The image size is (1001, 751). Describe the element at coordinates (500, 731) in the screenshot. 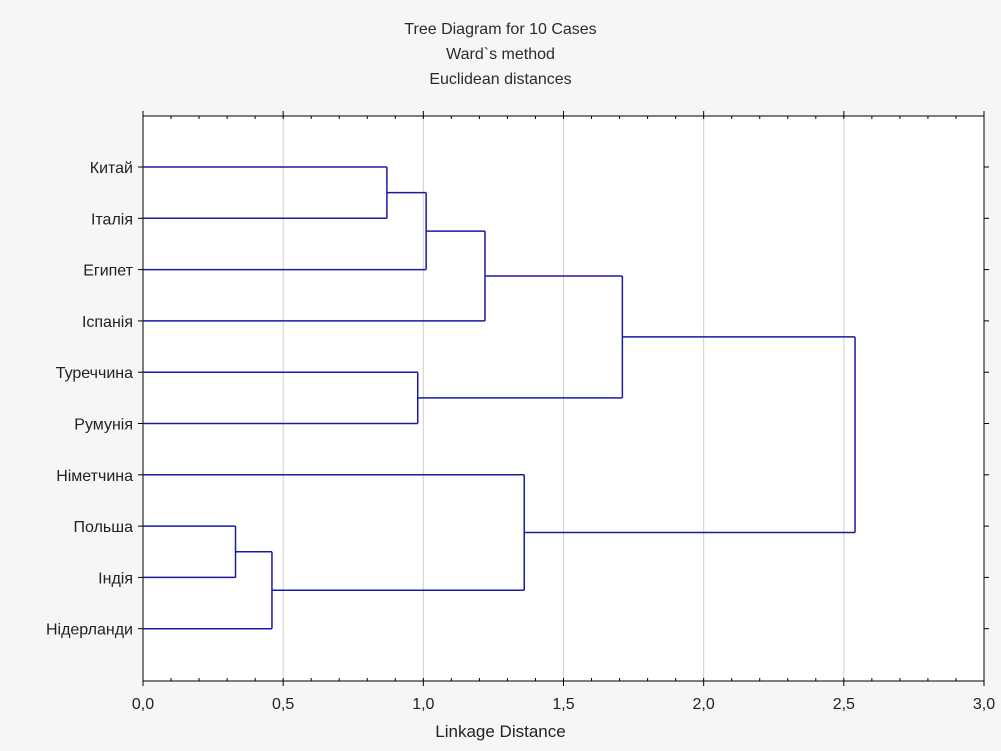

I see `x-axis-label: Linkage Distance` at that location.